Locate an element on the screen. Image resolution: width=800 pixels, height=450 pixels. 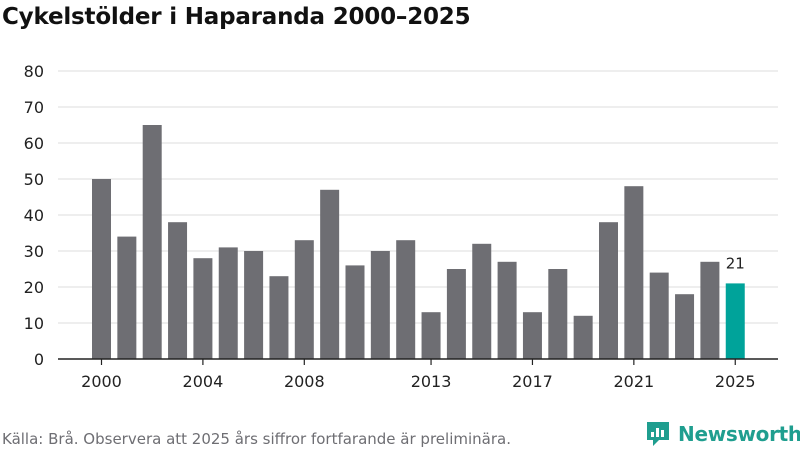
y-tick-label: 10 is located at coordinates (34, 323).